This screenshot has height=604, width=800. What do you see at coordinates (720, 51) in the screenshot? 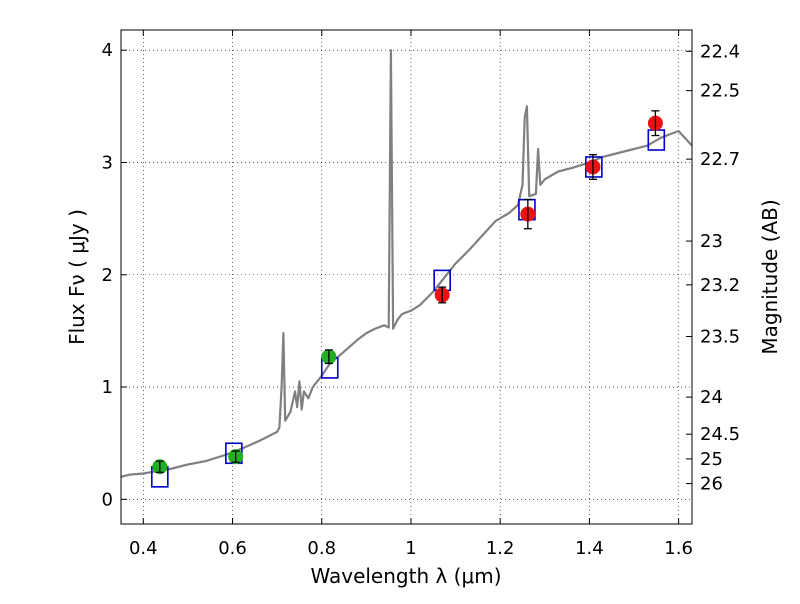
I see `y2-tick-label: 22.4` at bounding box center [720, 51].